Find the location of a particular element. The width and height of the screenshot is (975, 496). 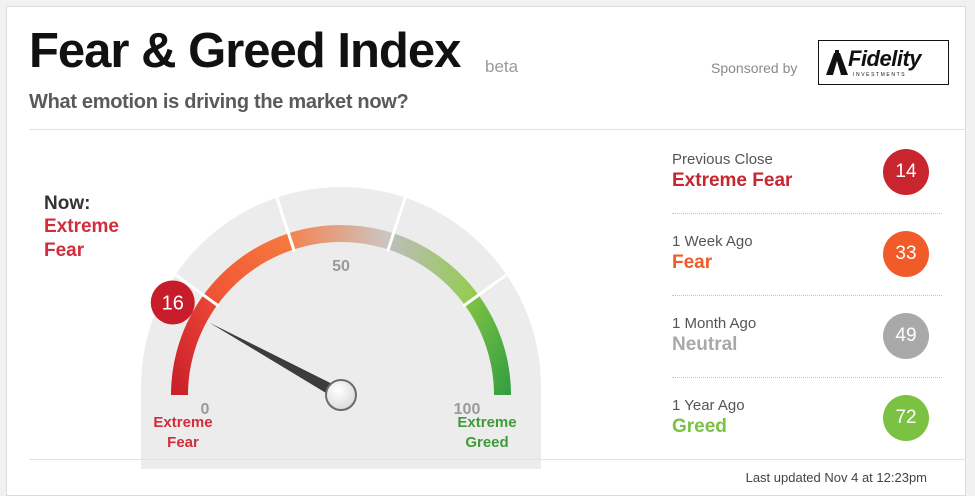

footer-divider is located at coordinates (497, 459).